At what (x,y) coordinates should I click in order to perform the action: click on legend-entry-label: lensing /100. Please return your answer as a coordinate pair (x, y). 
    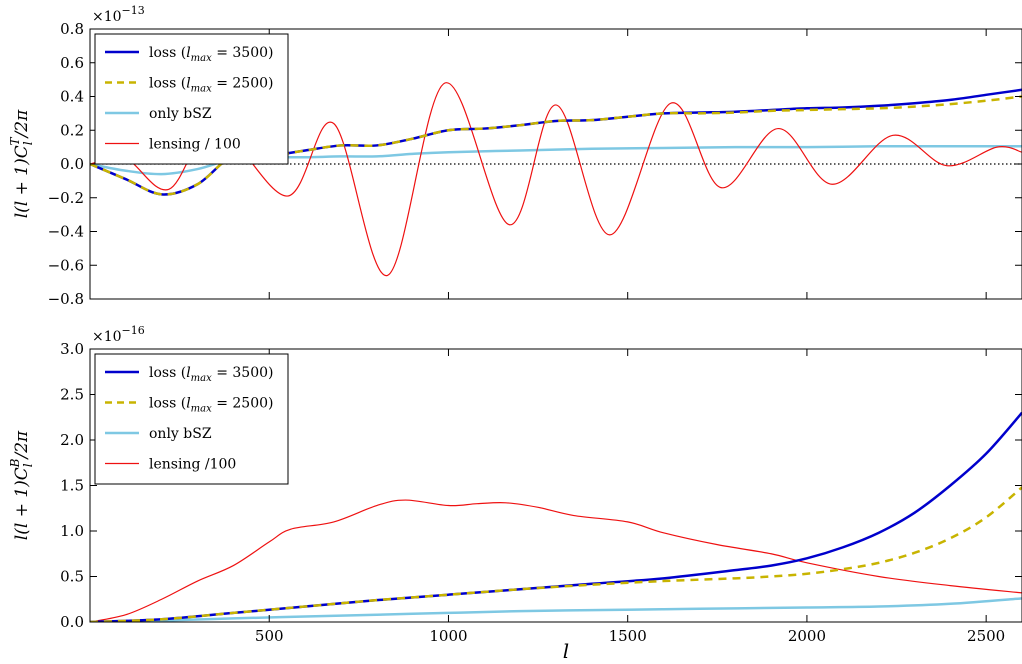
    Looking at the image, I should click on (192, 465).